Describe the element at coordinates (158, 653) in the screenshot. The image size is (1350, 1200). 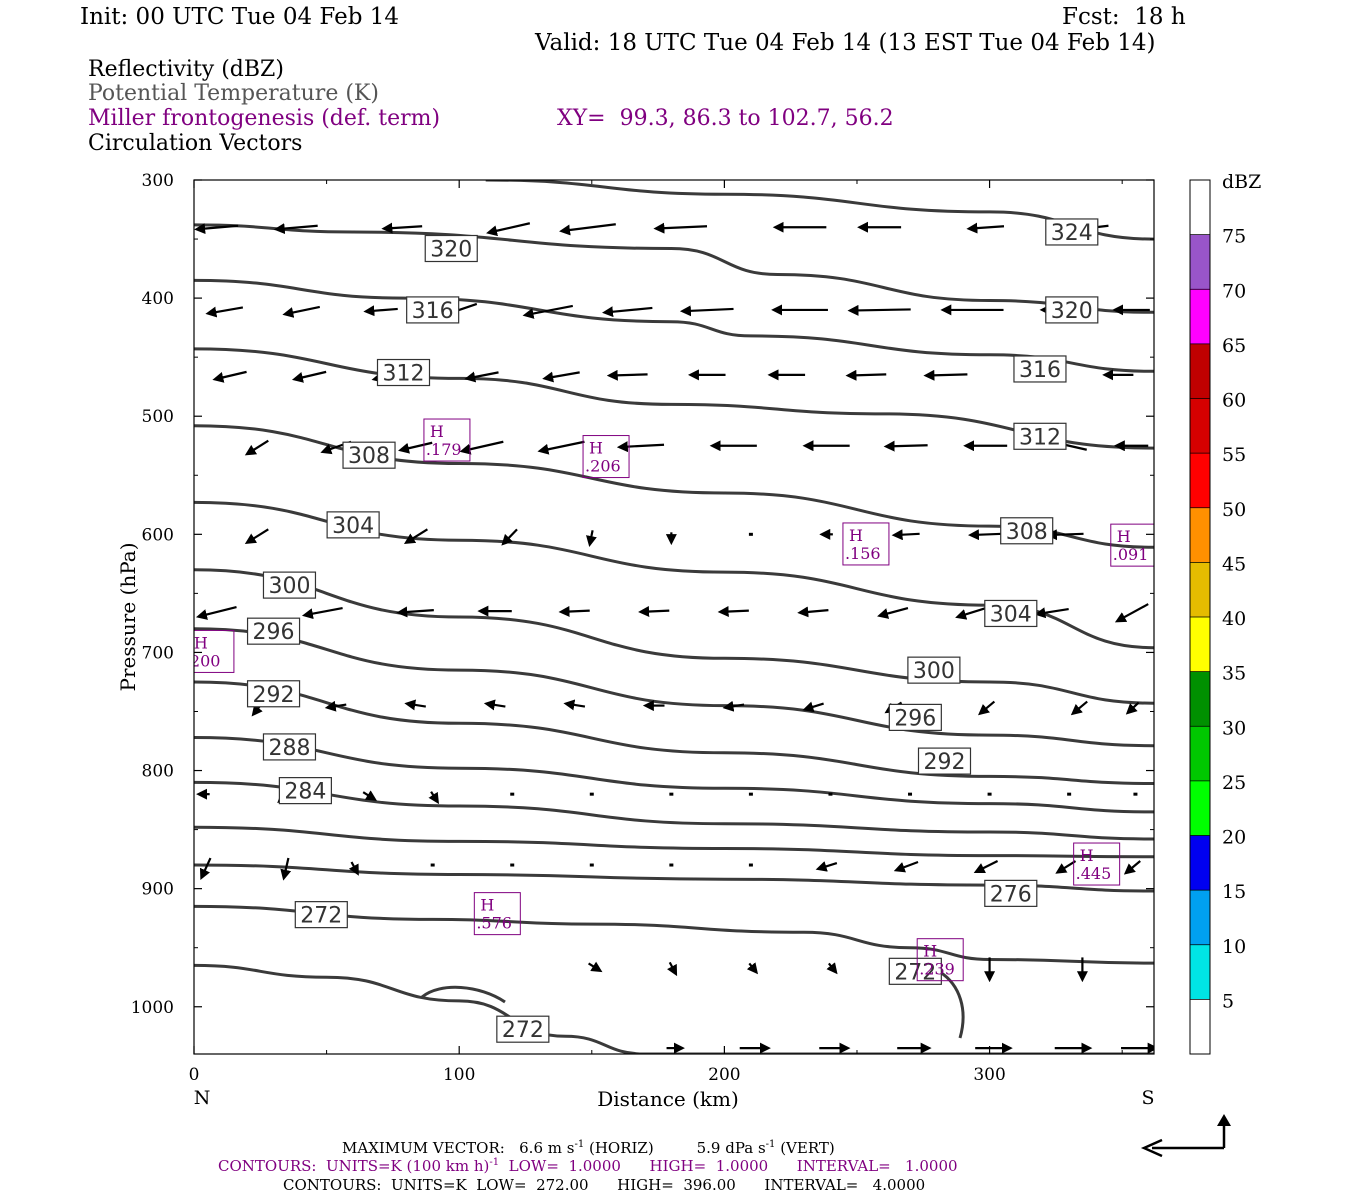
I see `y-tick-label: 700` at that location.